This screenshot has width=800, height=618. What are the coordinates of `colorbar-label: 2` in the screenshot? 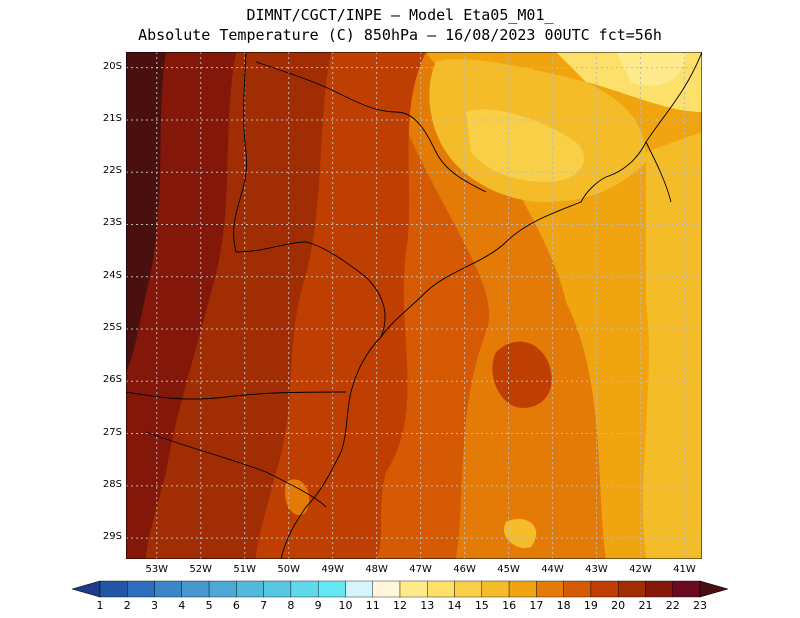 It's located at (127, 605).